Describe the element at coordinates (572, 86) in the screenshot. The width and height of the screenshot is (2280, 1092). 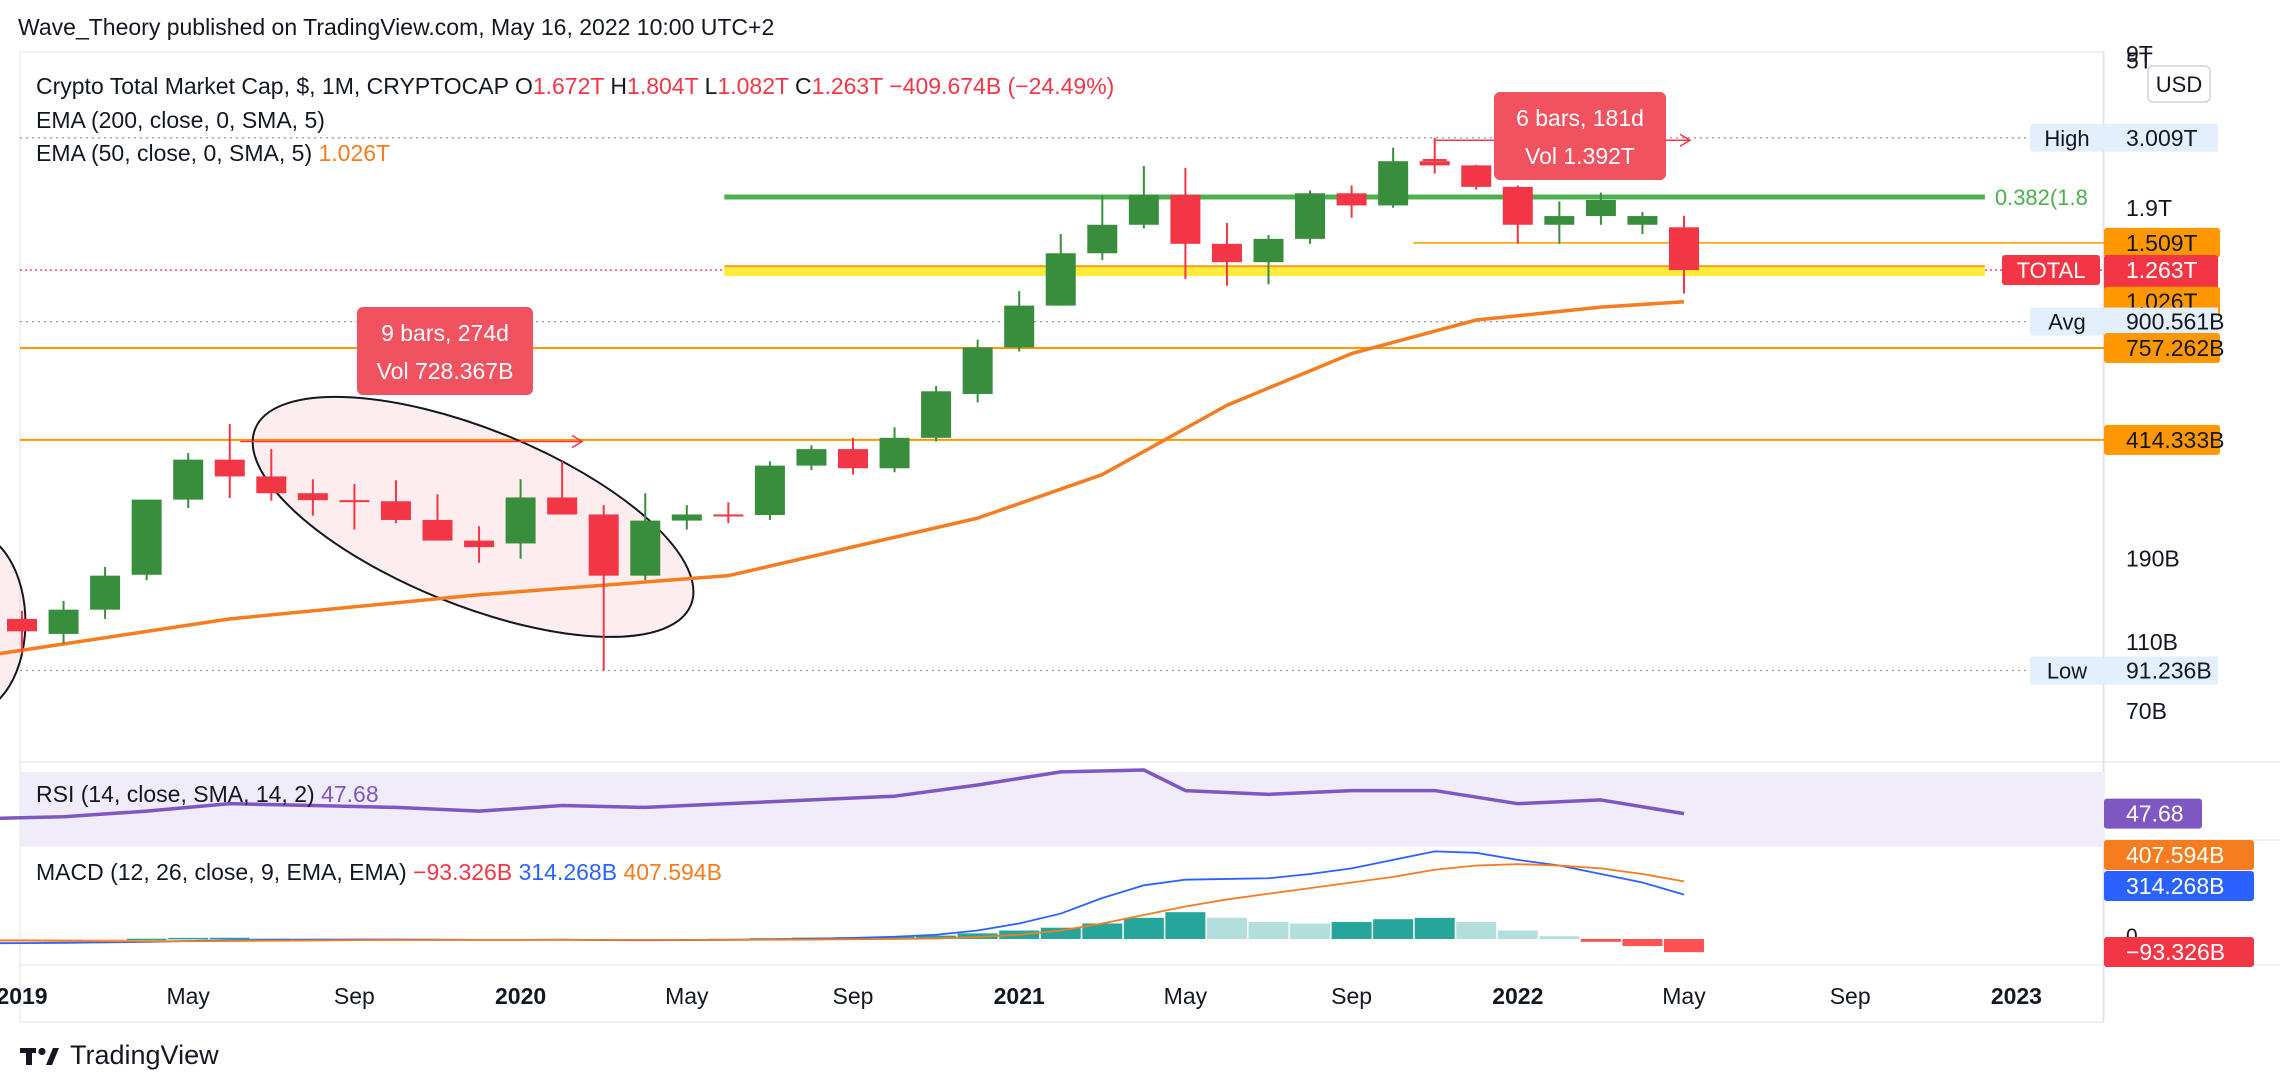
I see `legend-token: 1.672T` at that location.